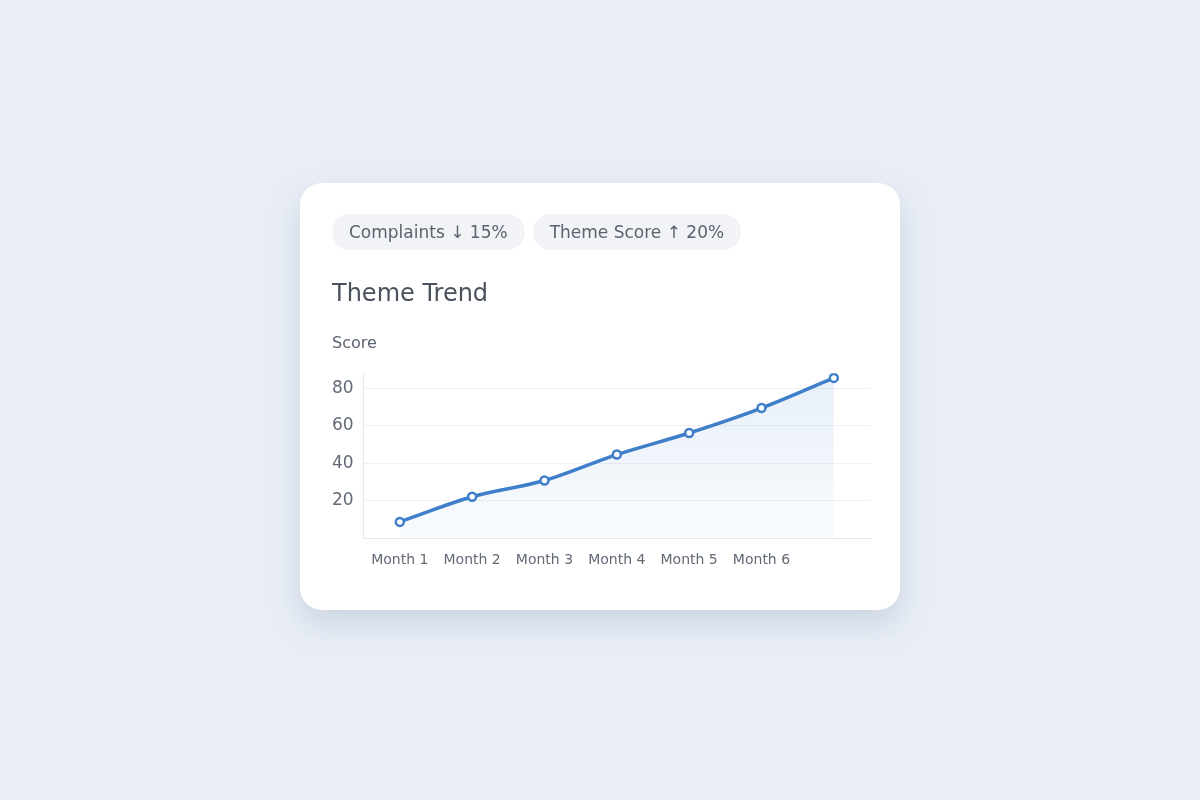 The height and width of the screenshot is (800, 1200). I want to click on y-axis-title: Score, so click(354, 342).